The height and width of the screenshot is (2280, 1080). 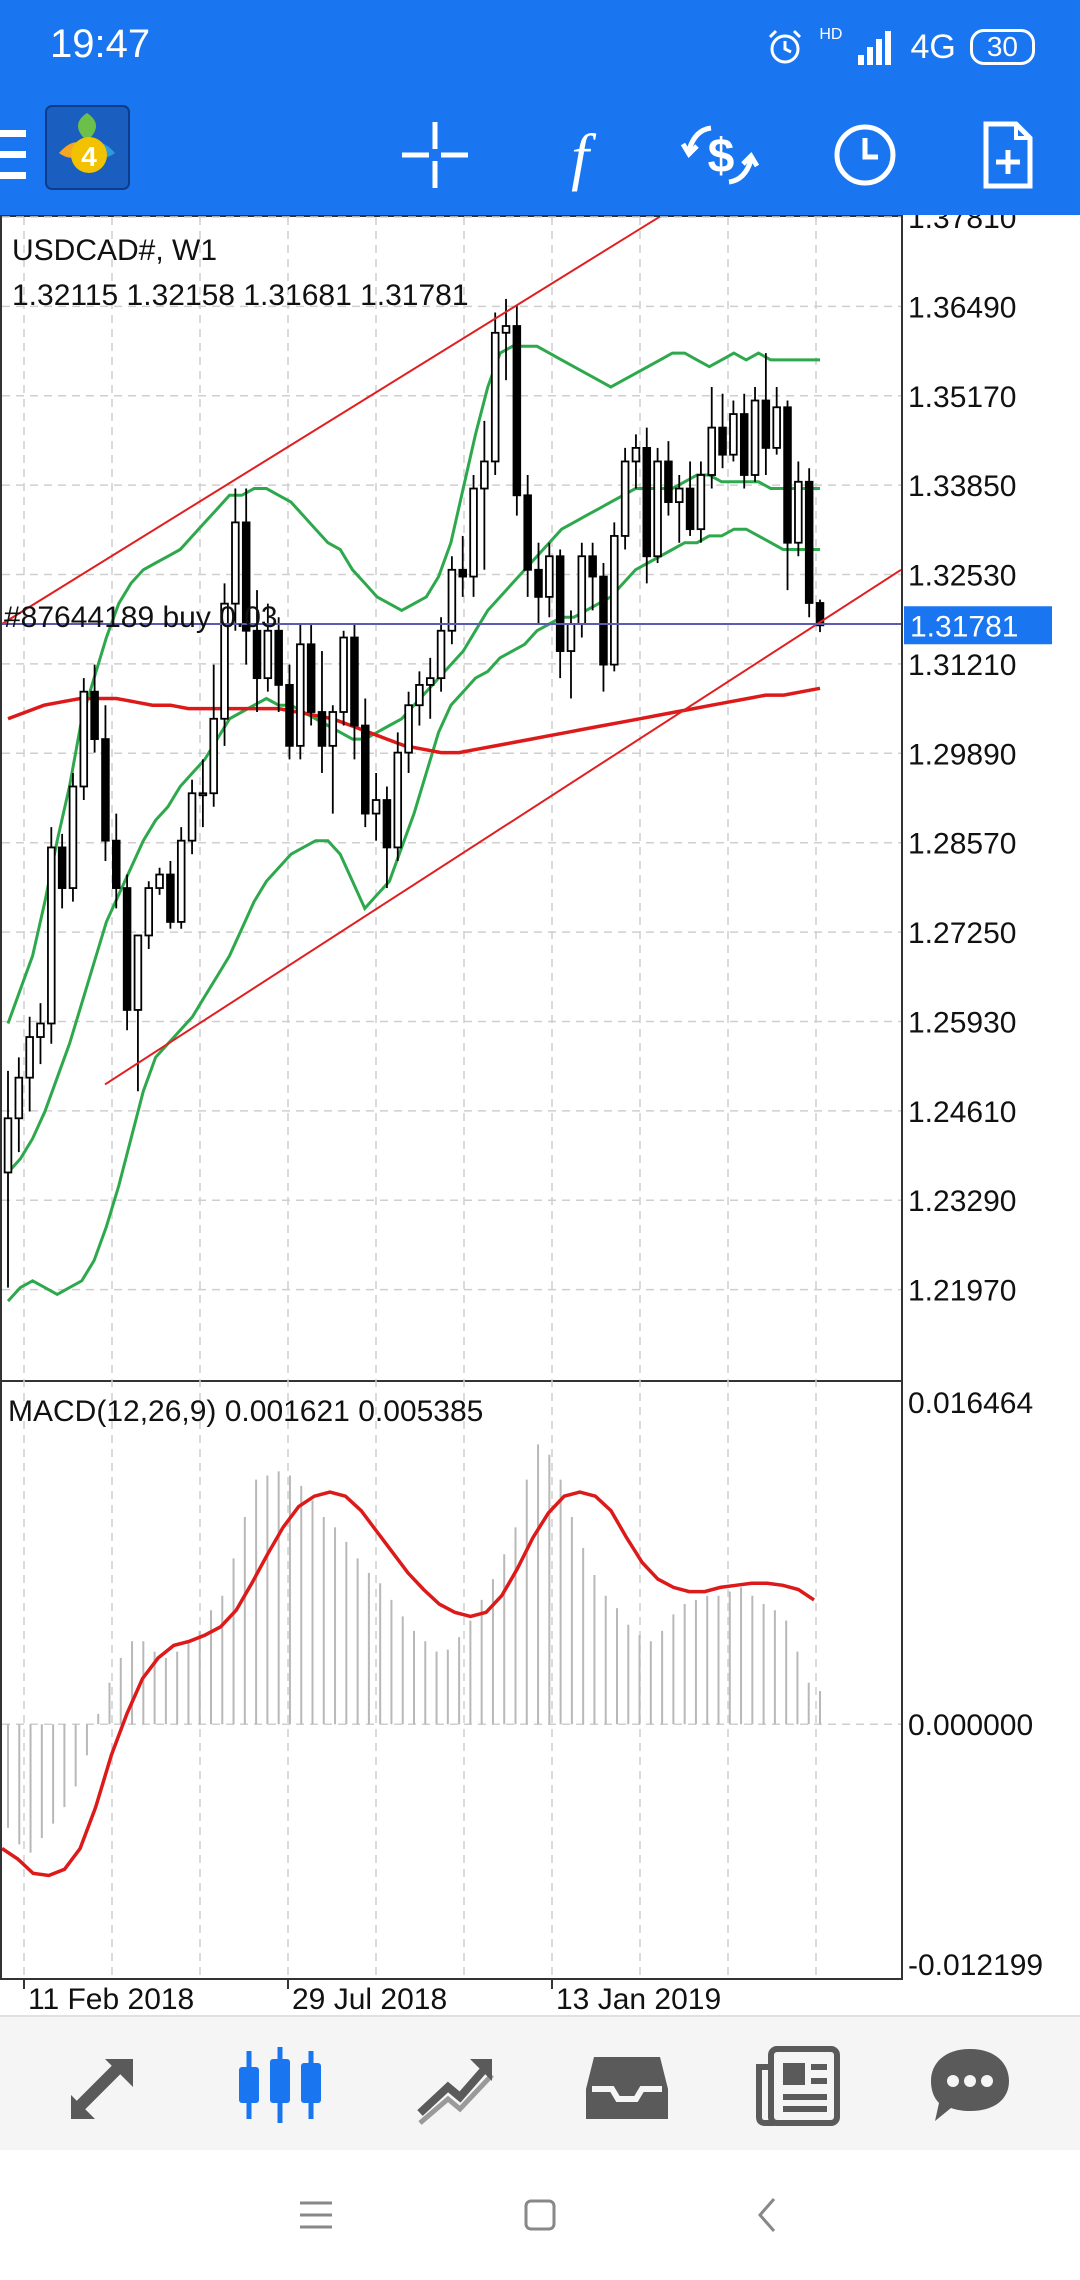 I want to click on metatrader-4-icon: 4, so click(x=87, y=147).